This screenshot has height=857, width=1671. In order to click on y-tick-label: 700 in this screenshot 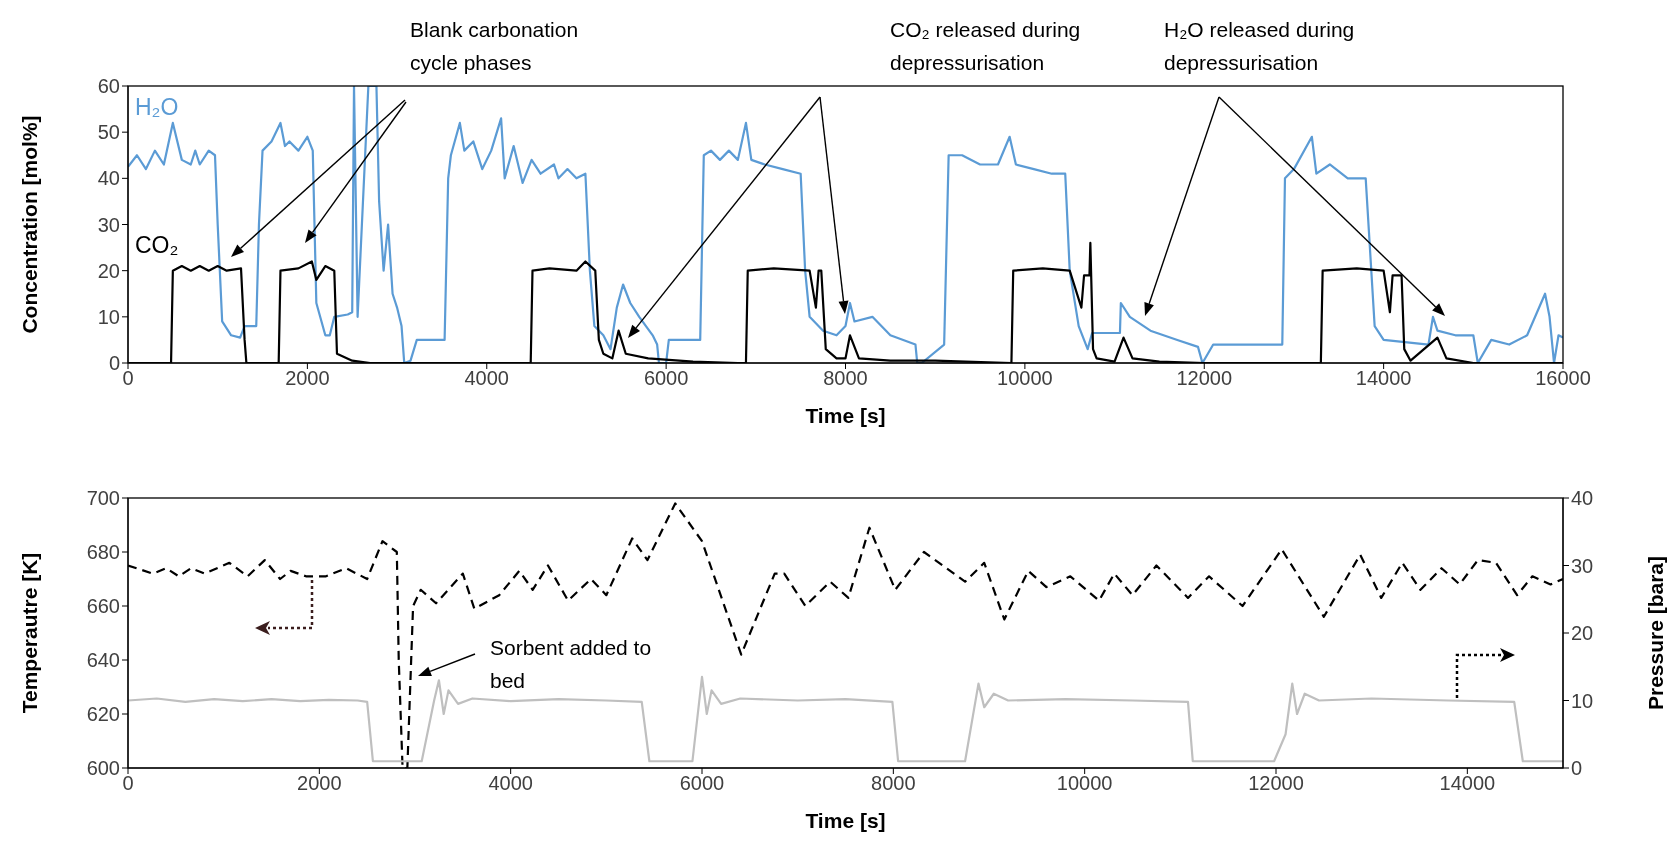, I will do `click(103, 498)`.